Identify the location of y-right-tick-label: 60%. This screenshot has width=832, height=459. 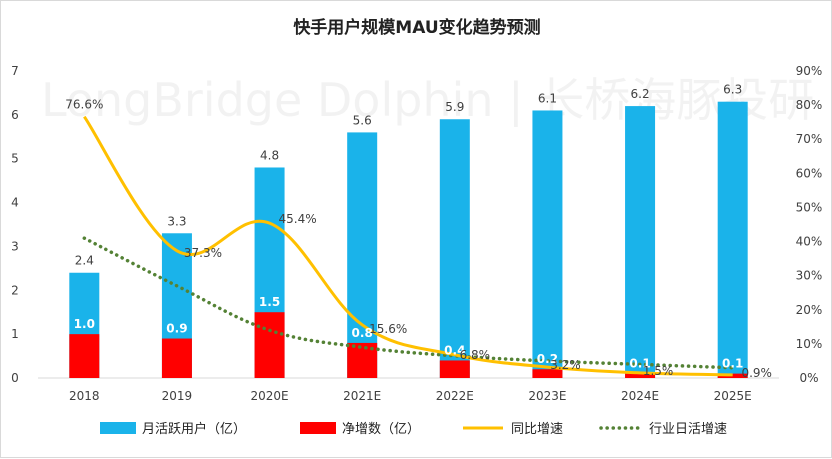
(809, 173).